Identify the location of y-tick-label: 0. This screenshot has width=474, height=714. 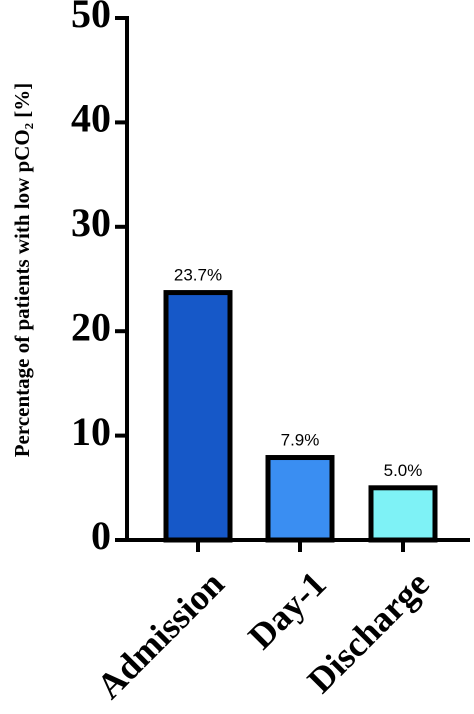
(101, 535).